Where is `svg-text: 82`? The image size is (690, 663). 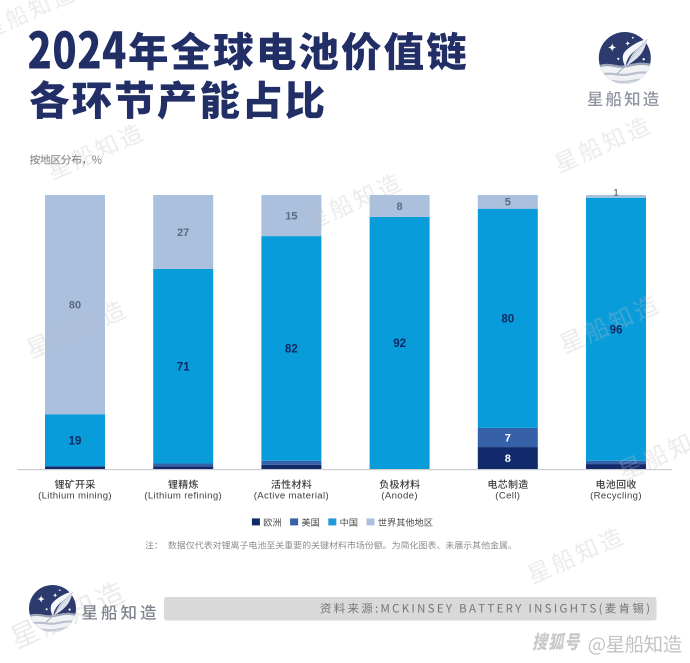
svg-text: 82 is located at coordinates (291, 350).